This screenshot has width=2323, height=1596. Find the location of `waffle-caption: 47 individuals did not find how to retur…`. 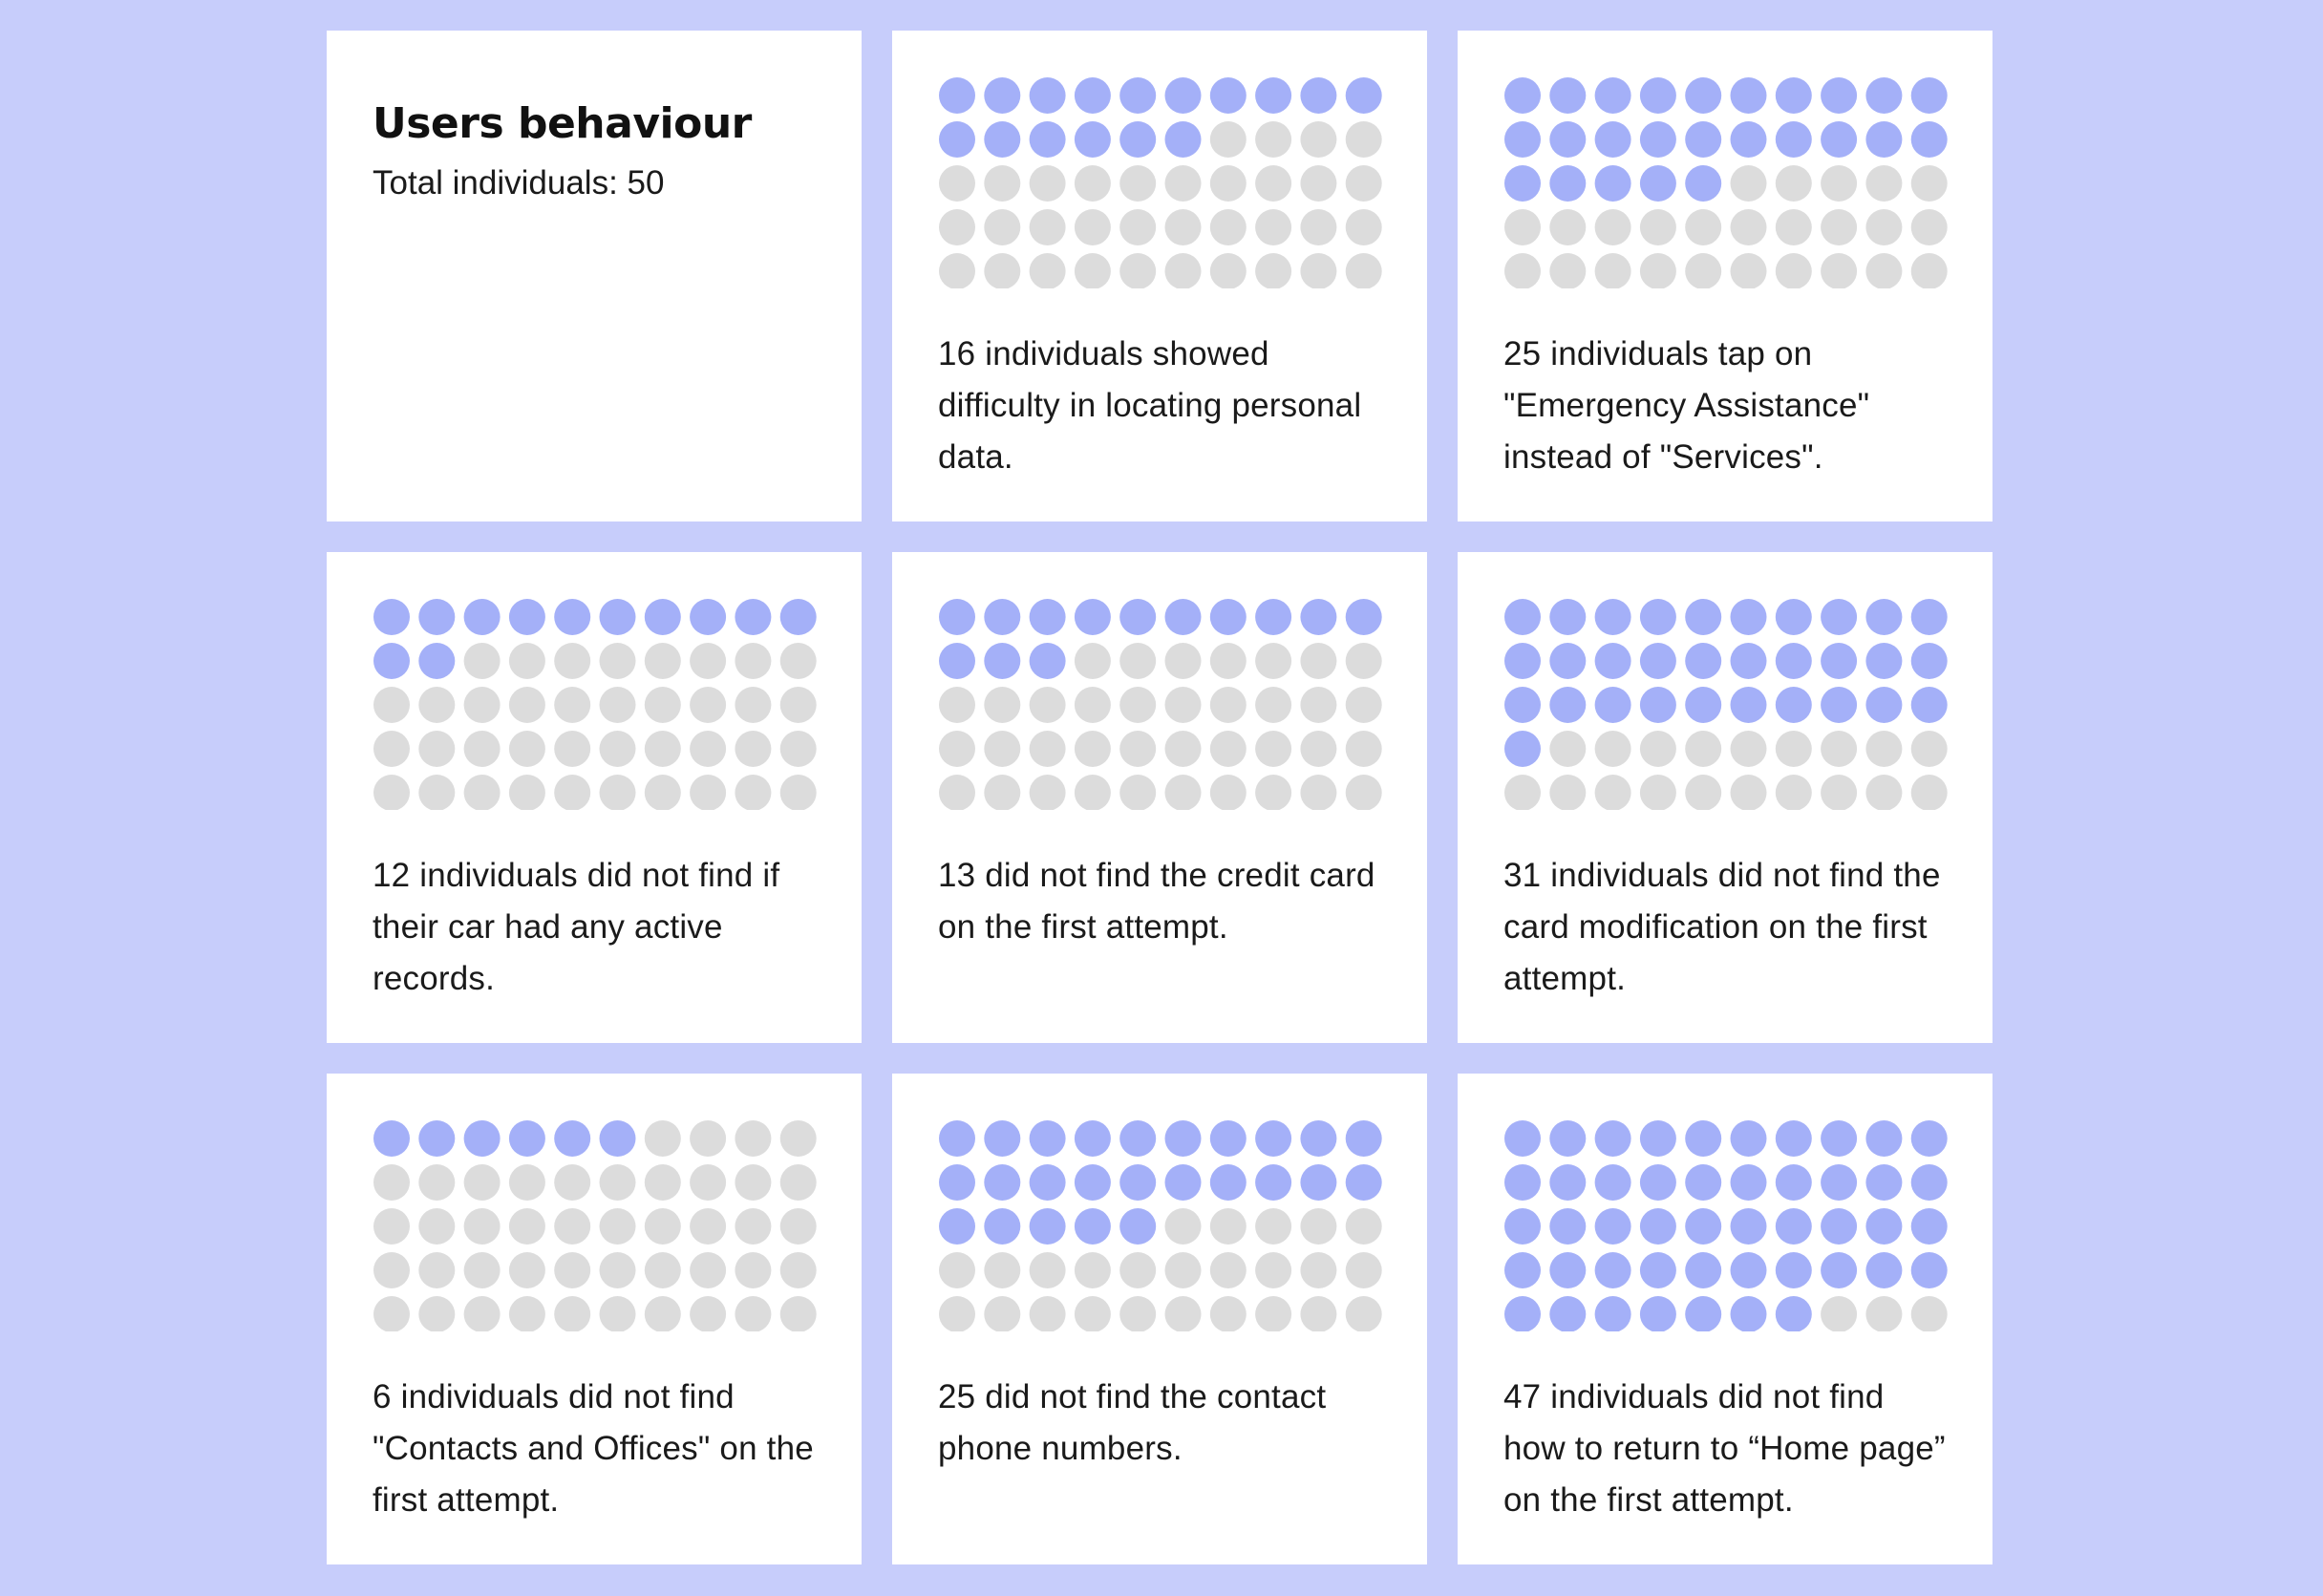

waffle-caption: 47 individuals did not find how to retur… is located at coordinates (1724, 1448).